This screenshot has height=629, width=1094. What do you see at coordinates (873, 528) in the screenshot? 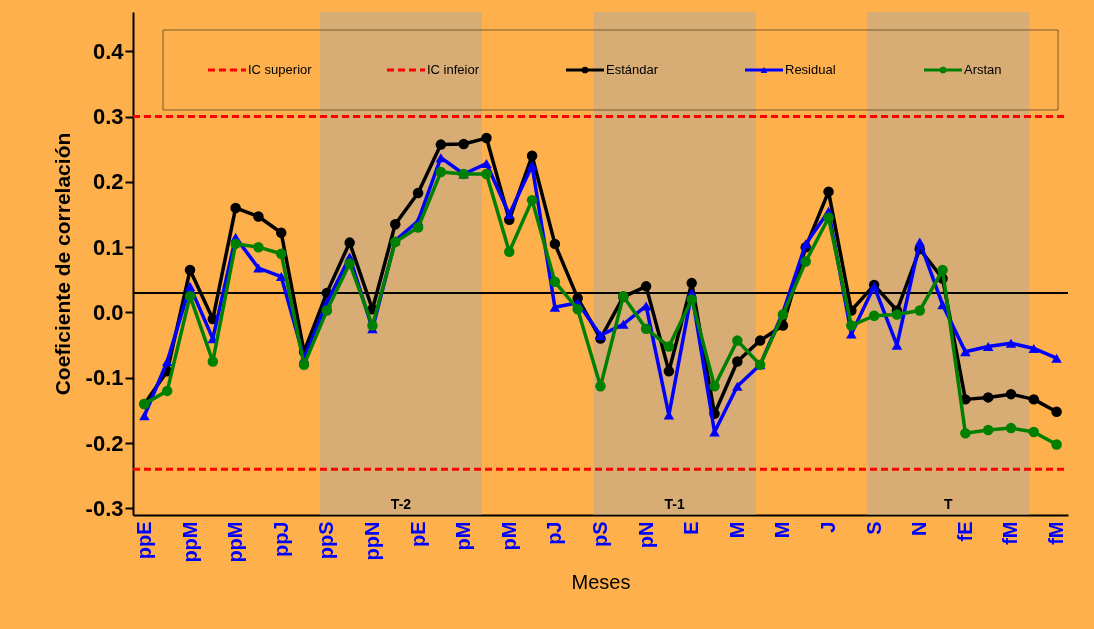
I see `x-tick-label: S` at bounding box center [873, 528].